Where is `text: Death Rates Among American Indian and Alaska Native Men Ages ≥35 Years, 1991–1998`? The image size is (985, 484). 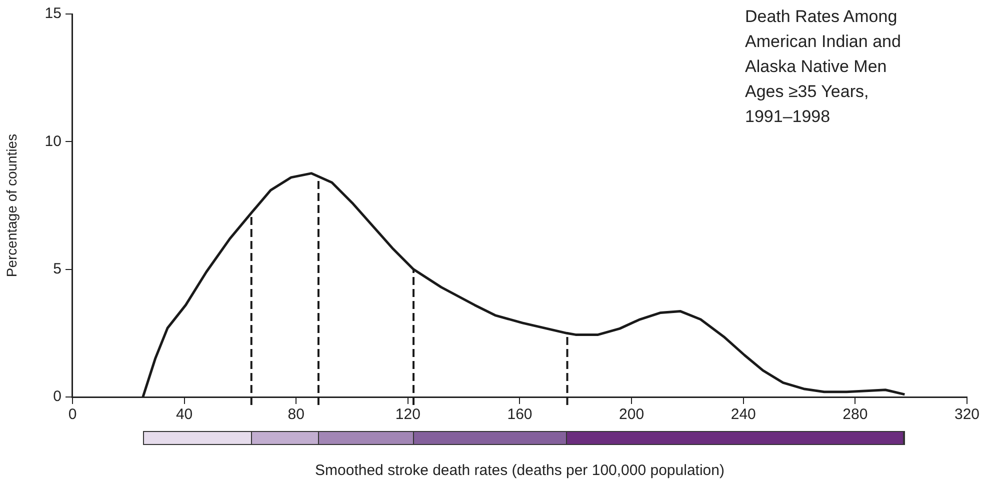 text: Death Rates Among American Indian and Alaska Native Men Ages ≥35 Years, 1991–1998 is located at coordinates (823, 67).